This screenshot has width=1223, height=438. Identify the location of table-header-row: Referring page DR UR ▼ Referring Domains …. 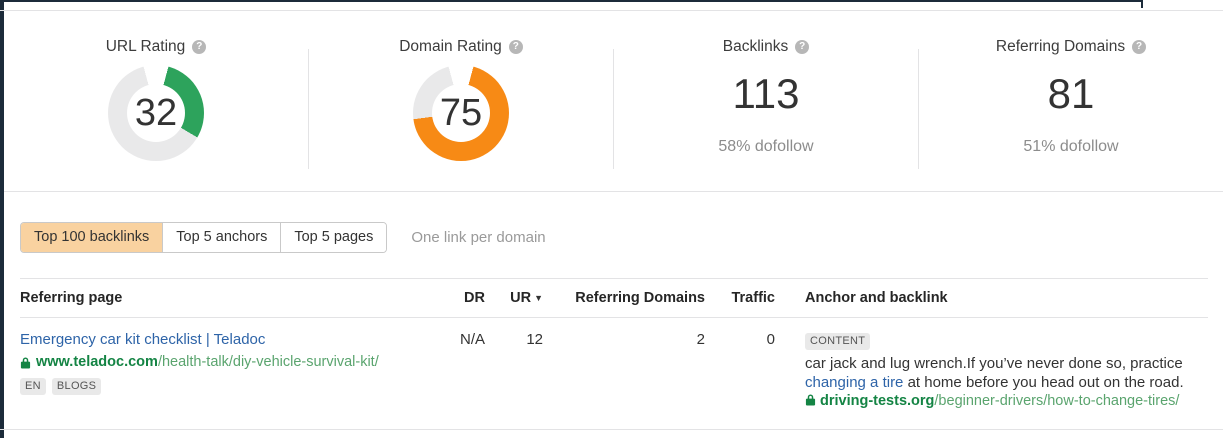
(614, 298).